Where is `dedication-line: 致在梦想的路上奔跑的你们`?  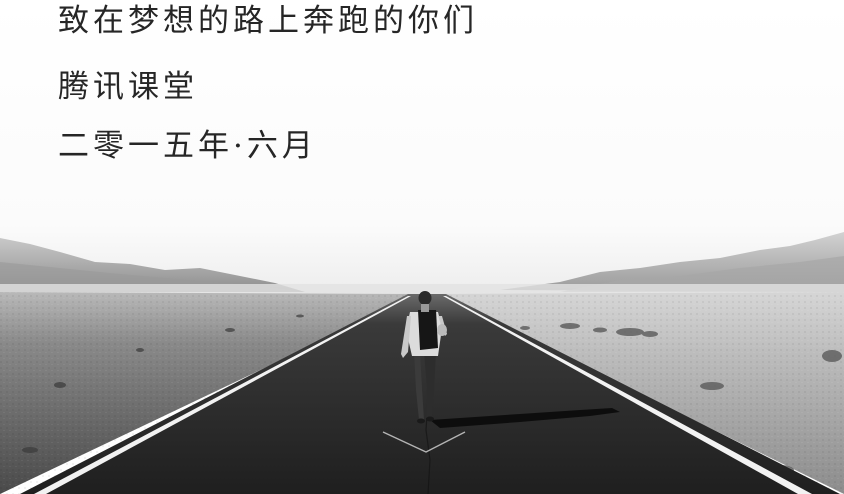 dedication-line: 致在梦想的路上奔跑的你们 is located at coordinates (268, 21).